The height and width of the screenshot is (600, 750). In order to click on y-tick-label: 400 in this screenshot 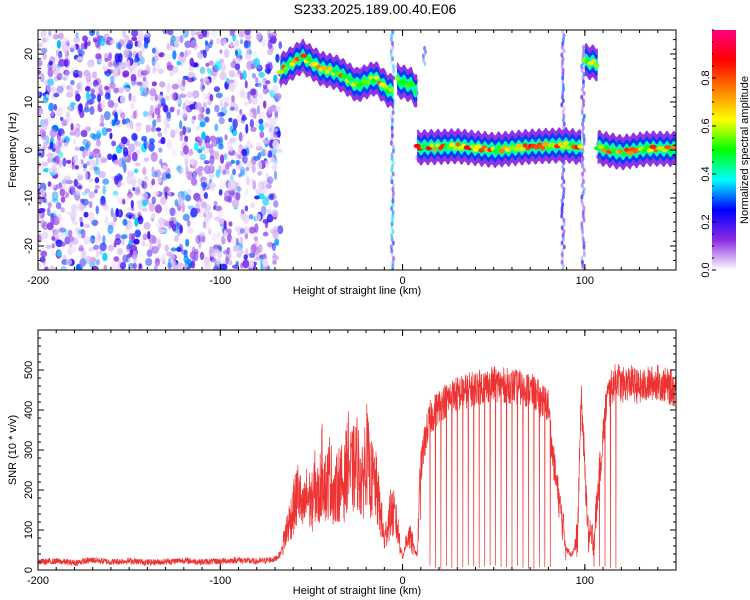, I will do `click(29, 410)`.